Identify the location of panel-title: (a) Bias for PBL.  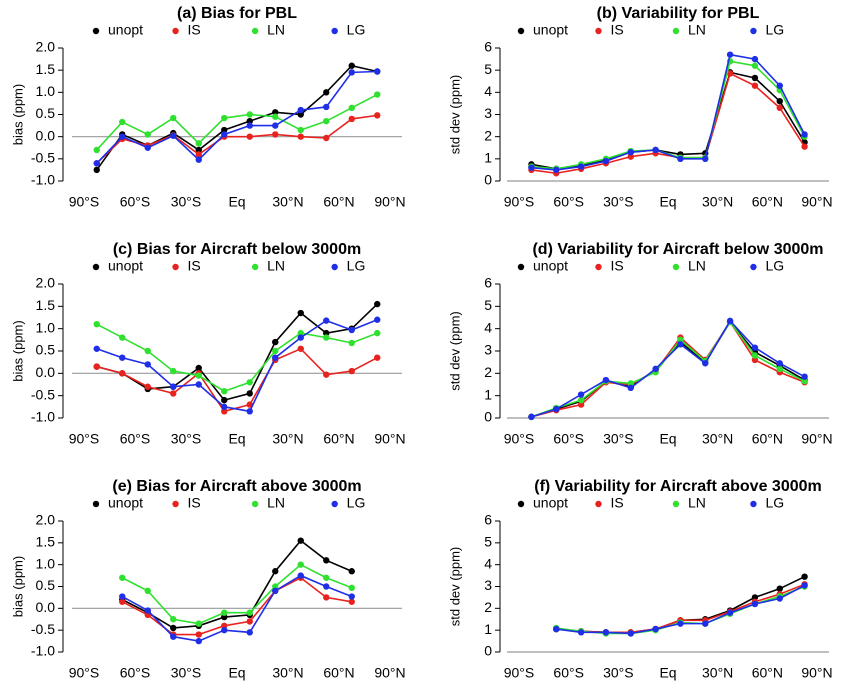
(237, 13).